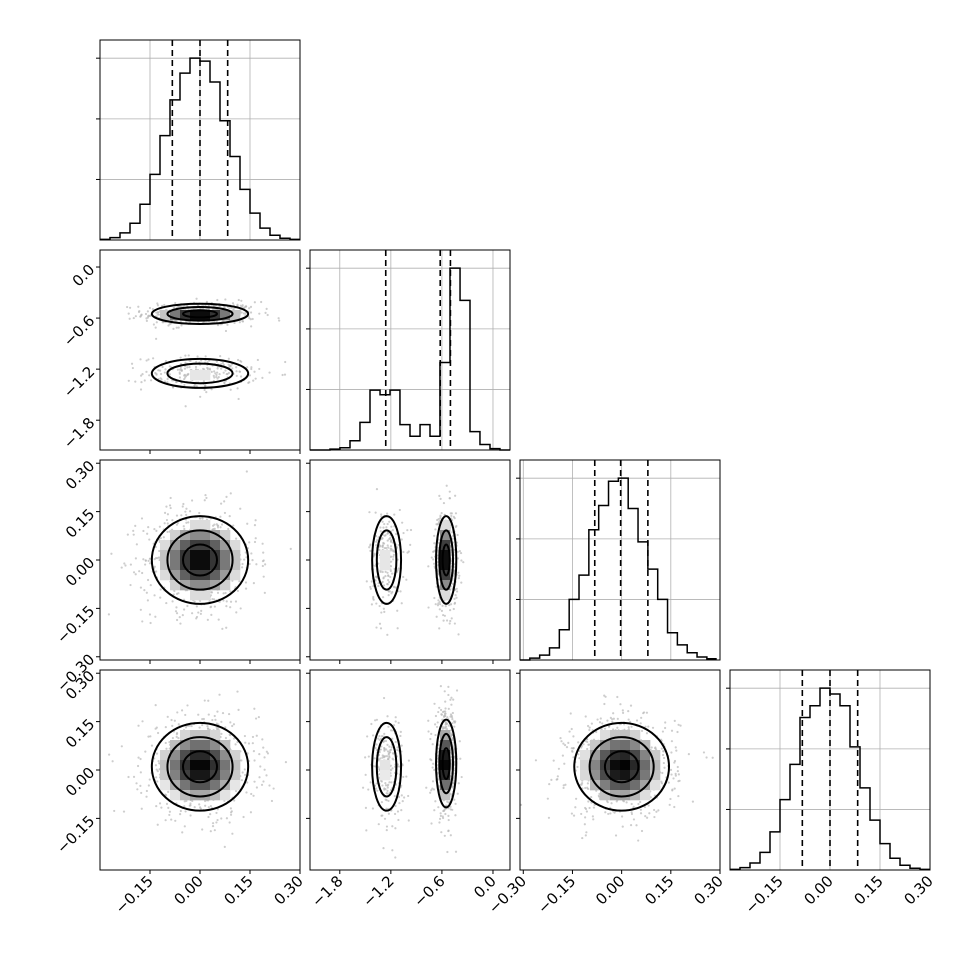 The image size is (970, 970). What do you see at coordinates (556, 894) in the screenshot?
I see `x-tick-label-col3-1: −0.15` at bounding box center [556, 894].